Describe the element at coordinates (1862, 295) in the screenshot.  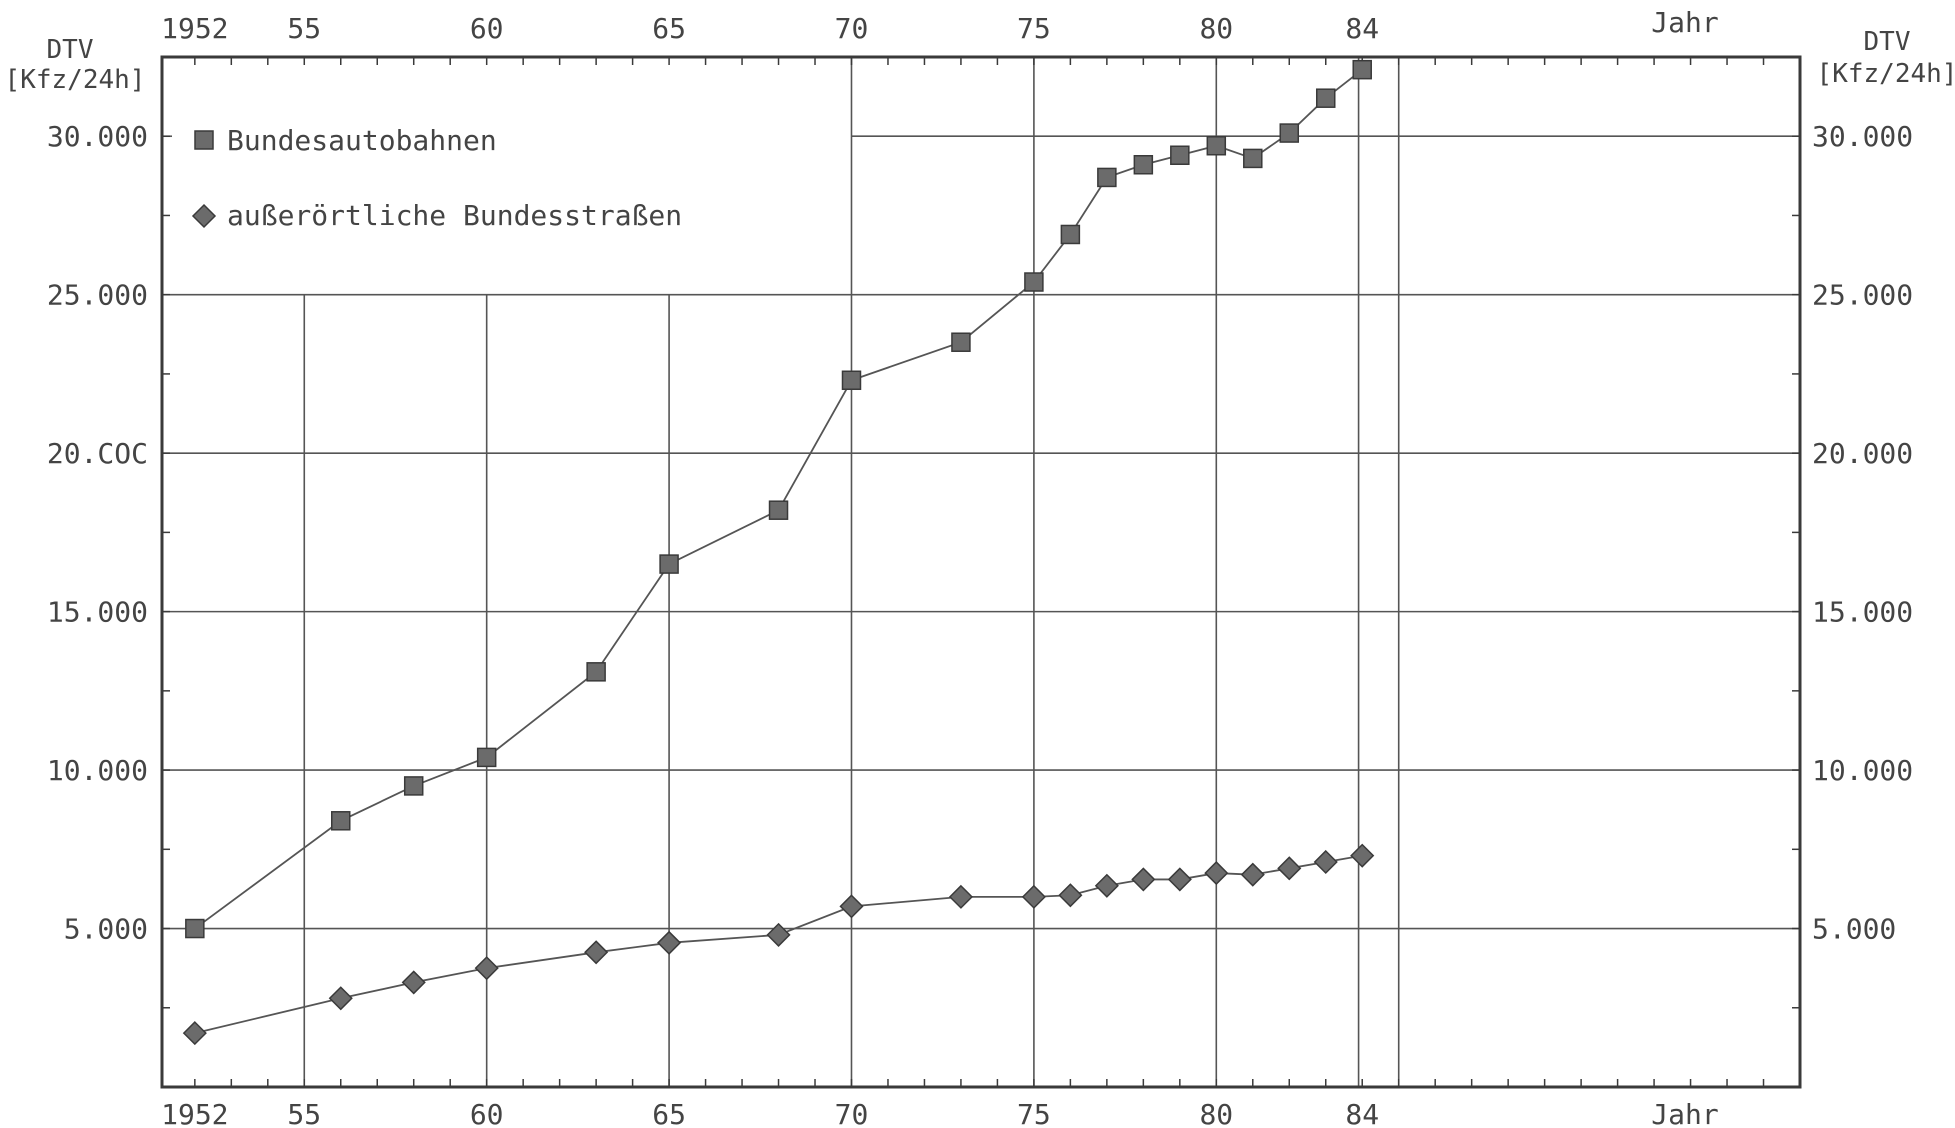
I see `y-tick-label-right: 25.000` at that location.